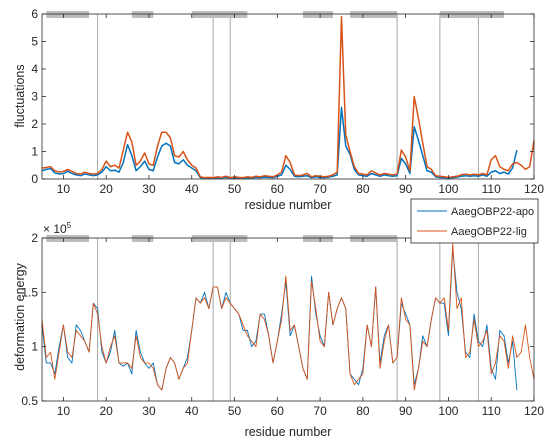 Image resolution: width=550 pixels, height=443 pixels. Describe the element at coordinates (288, 205) in the screenshot. I see `fluctuations-x-axis-label: residue number` at that location.